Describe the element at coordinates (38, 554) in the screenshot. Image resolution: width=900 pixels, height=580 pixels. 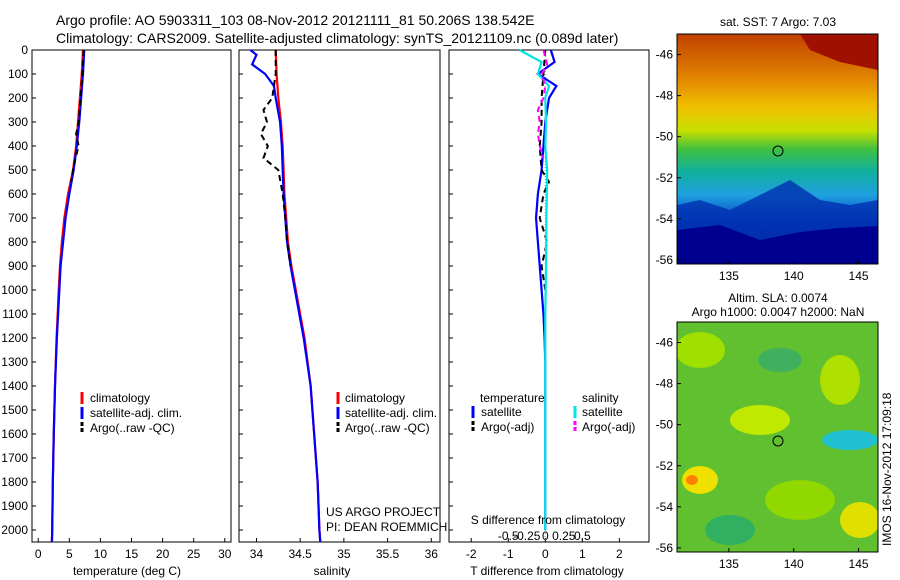
I see `x-tick-label: 0` at that location.